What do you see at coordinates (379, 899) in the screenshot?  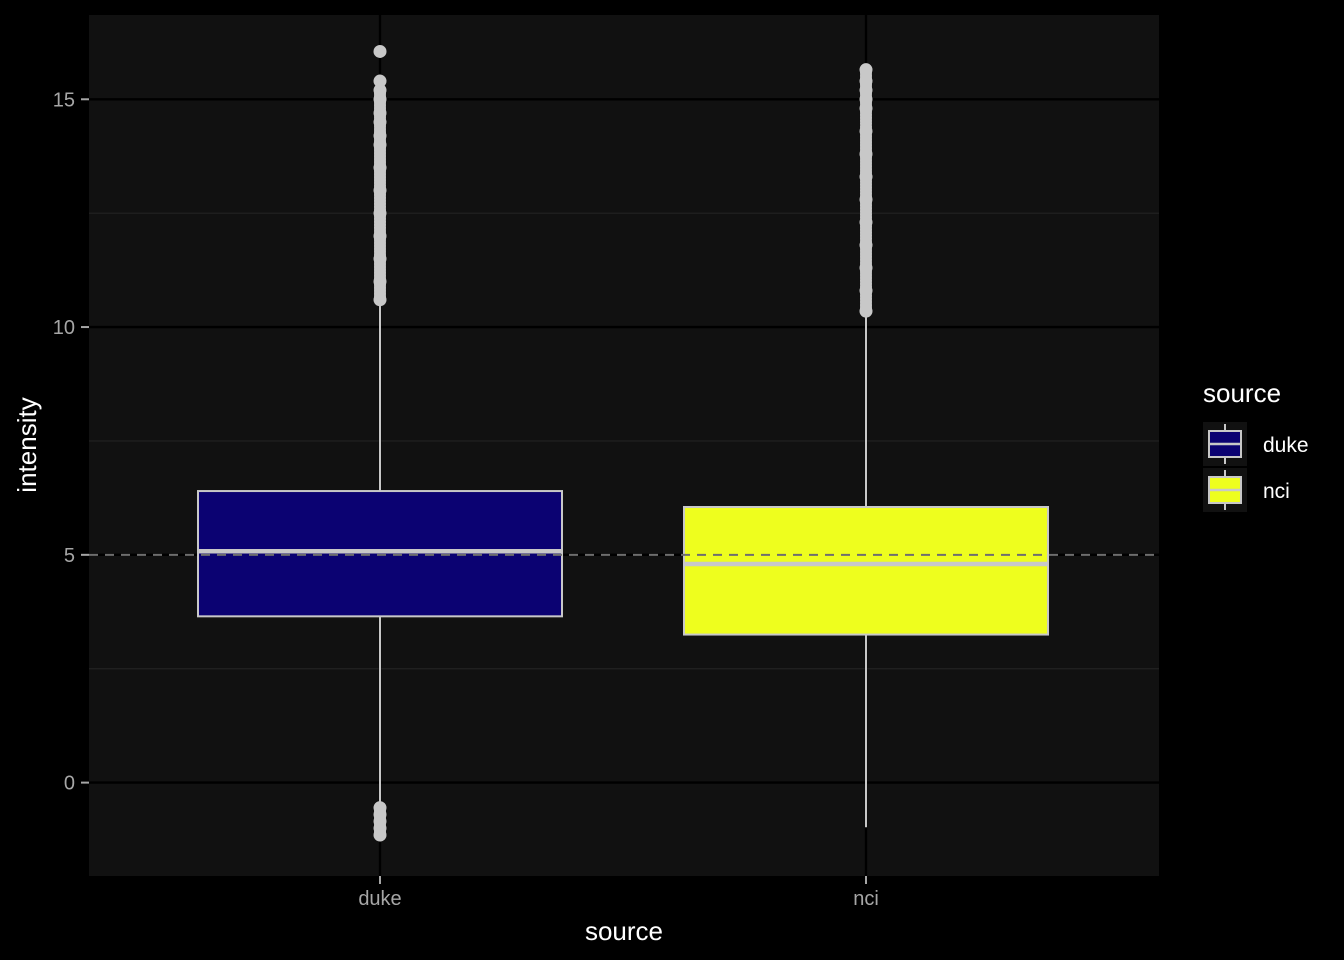 I see `x-tick-label: duke` at bounding box center [379, 899].